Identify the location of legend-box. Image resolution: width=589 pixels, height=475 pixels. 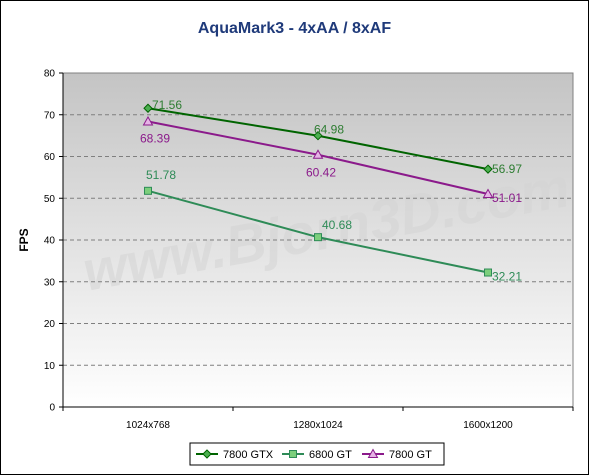
(317, 454).